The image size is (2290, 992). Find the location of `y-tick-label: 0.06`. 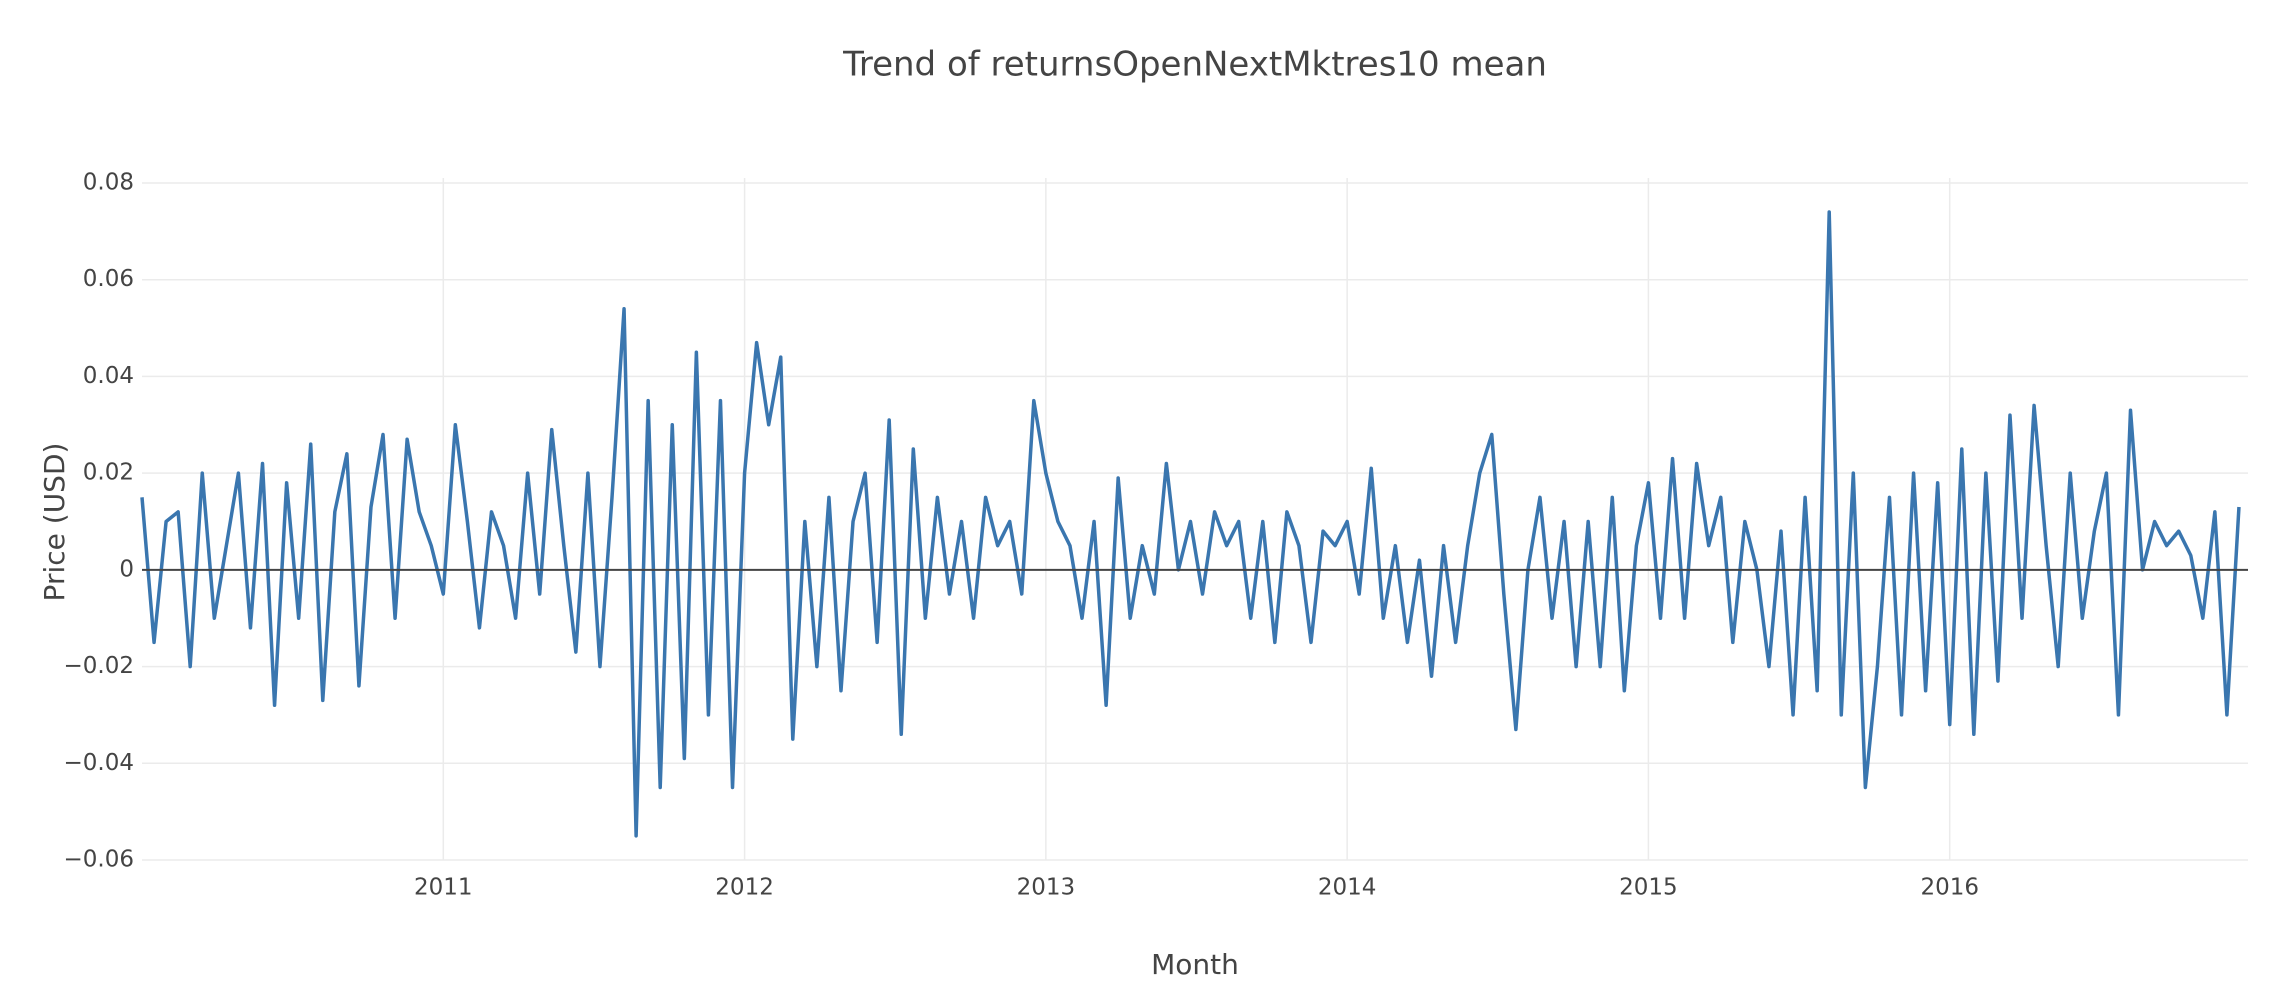

y-tick-label: 0.06 is located at coordinates (108, 279).